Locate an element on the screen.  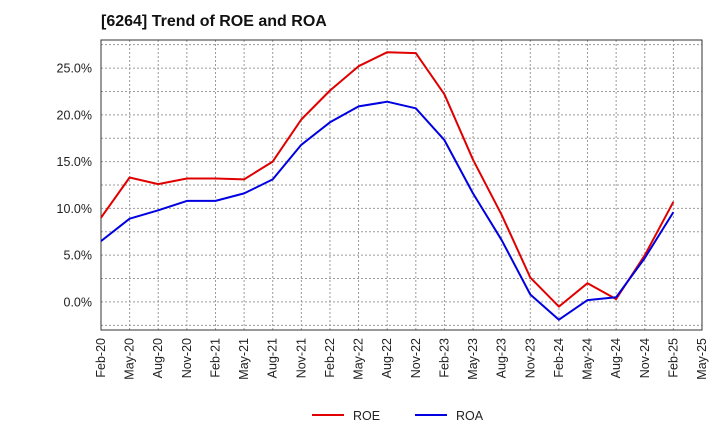
y-tick-label: 5.0% is located at coordinates (78, 256).